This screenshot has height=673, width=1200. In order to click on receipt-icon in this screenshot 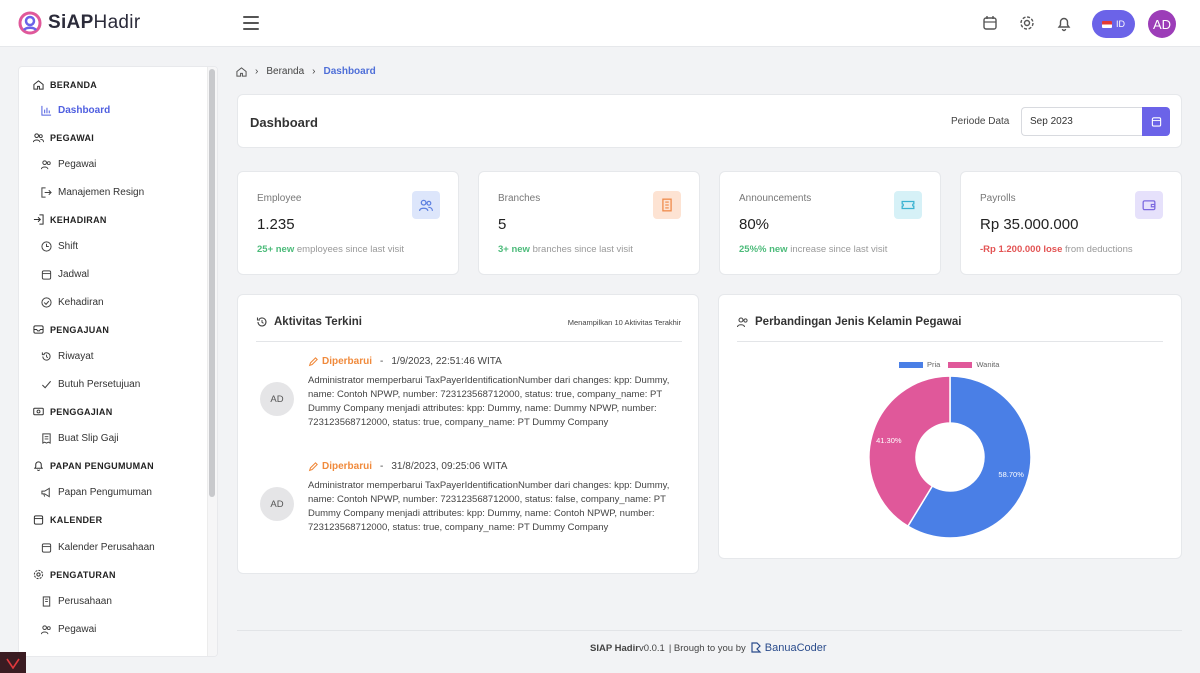, I will do `click(46, 438)`.